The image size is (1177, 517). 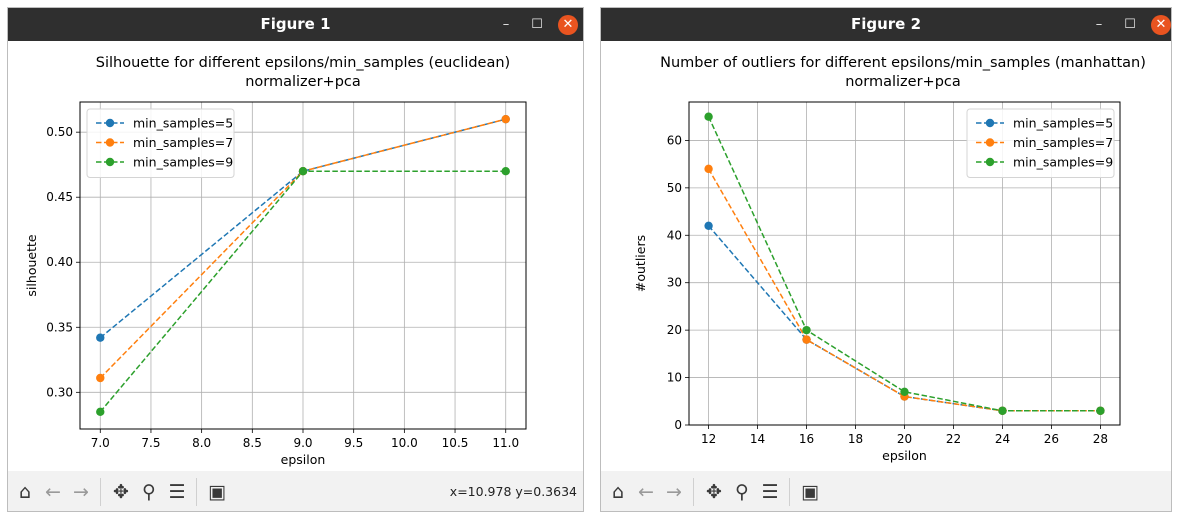 I want to click on x-tick-label: 14, so click(x=757, y=439).